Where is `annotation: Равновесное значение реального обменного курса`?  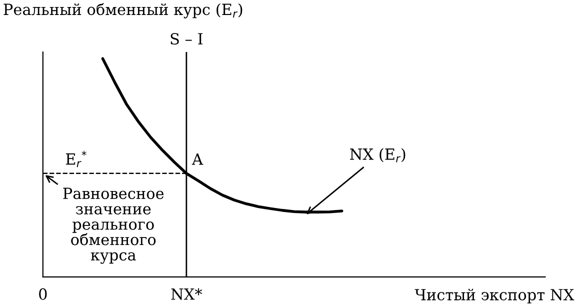 annotation: Равновесное значение реального обменного курса is located at coordinates (113, 226).